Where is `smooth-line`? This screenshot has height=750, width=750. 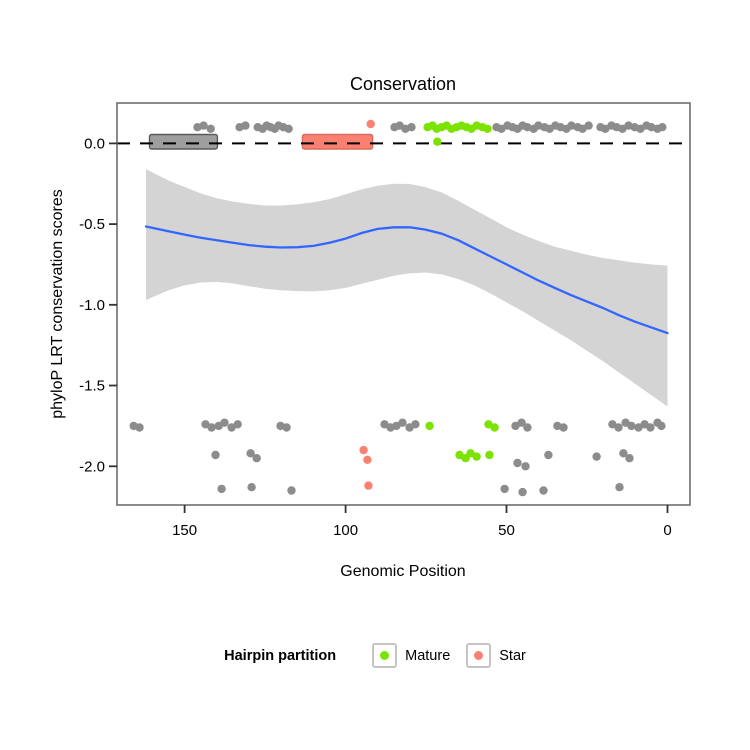
smooth-line is located at coordinates (406, 280).